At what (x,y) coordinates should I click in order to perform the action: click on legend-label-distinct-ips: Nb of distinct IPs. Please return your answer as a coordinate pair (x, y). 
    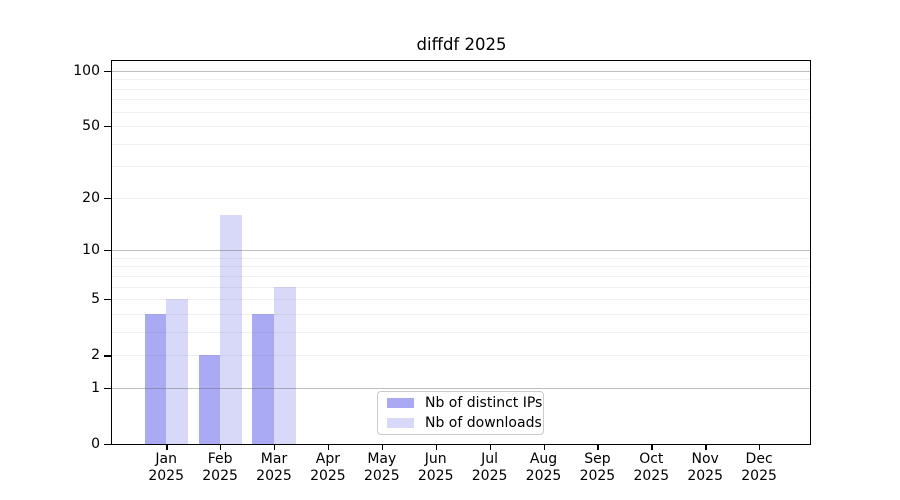
    Looking at the image, I should click on (484, 403).